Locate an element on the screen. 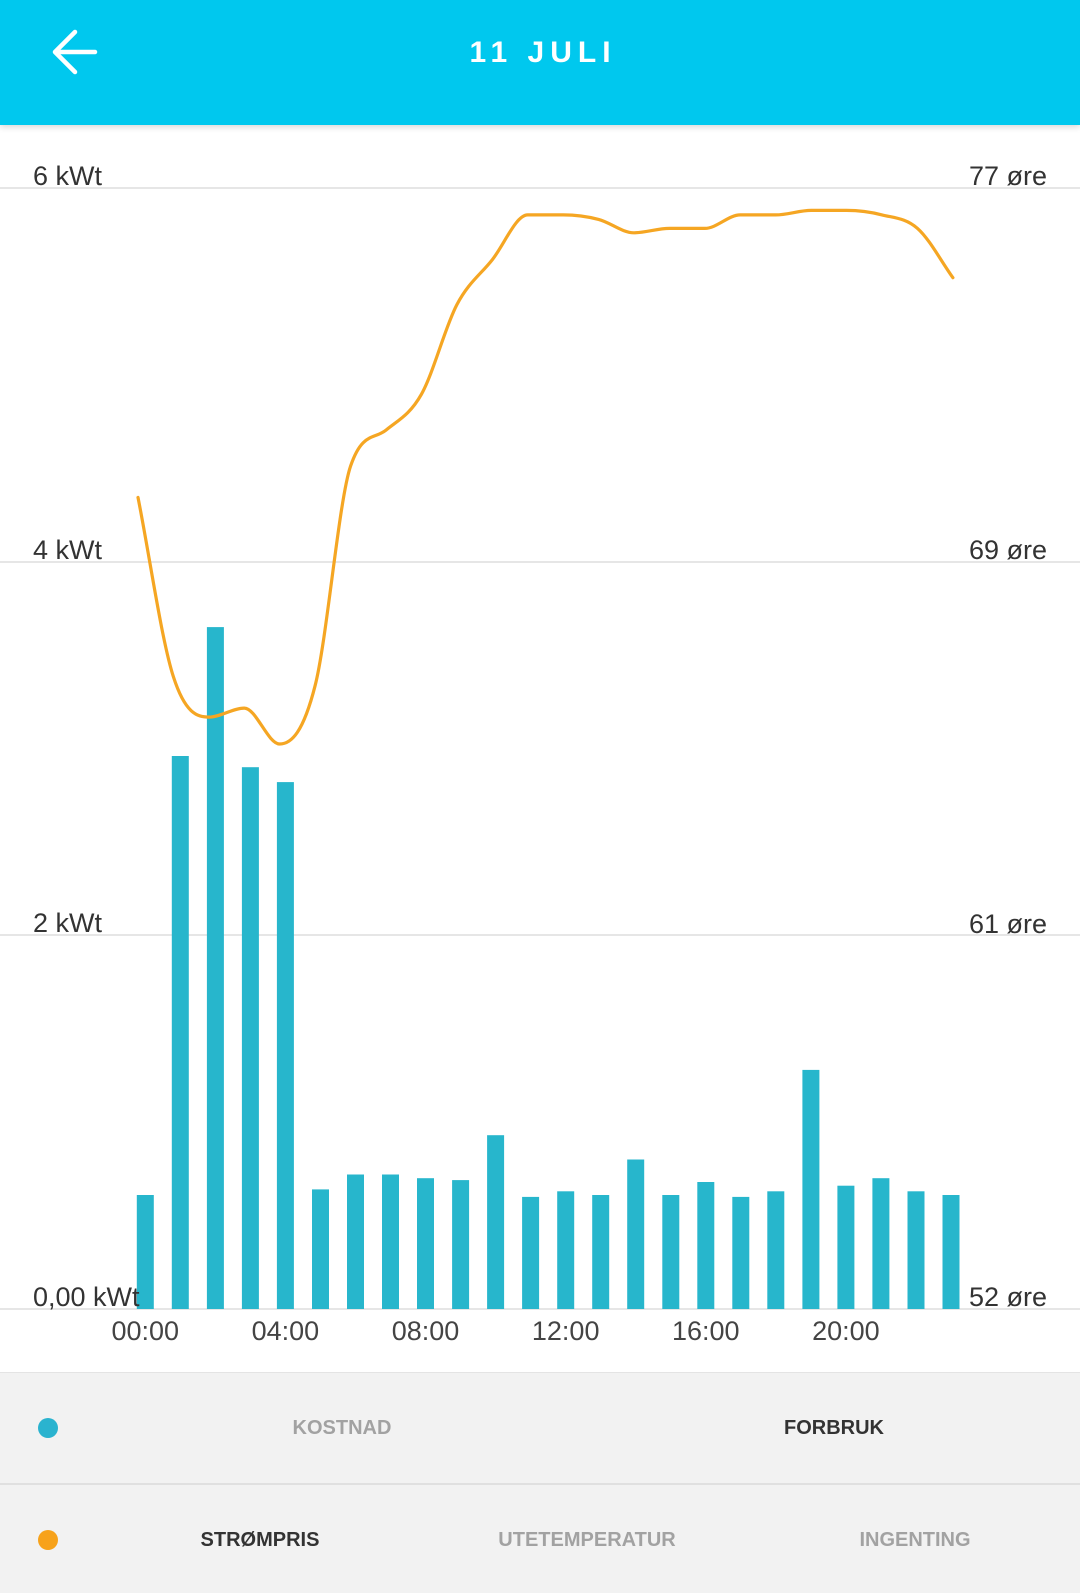 The width and height of the screenshot is (1080, 1593). page-title: 11 JULI is located at coordinates (543, 52).